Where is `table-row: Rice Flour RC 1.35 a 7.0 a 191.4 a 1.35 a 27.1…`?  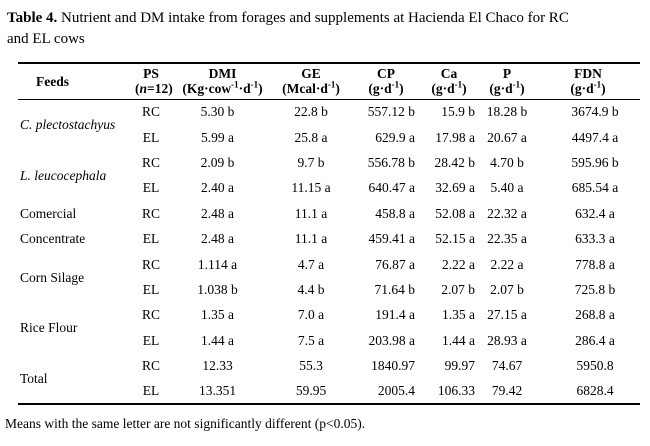 table-row: Rice Flour RC 1.35 a 7.0 a 191.4 a 1.35 a 27.1… is located at coordinates (329, 319).